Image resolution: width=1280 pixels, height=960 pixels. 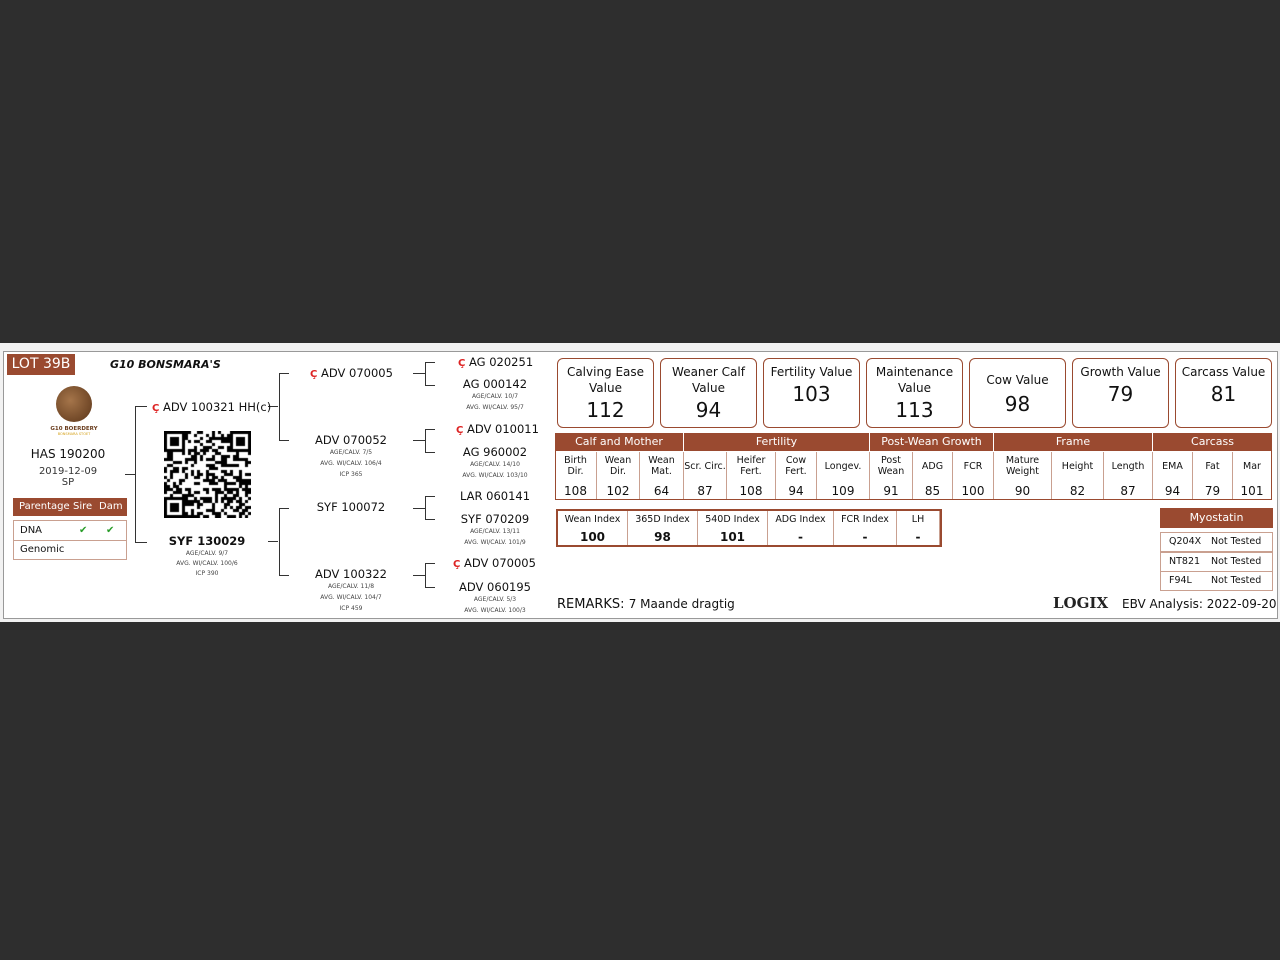 What do you see at coordinates (1078, 476) in the screenshot?
I see `trait-cell: Height 82` at bounding box center [1078, 476].